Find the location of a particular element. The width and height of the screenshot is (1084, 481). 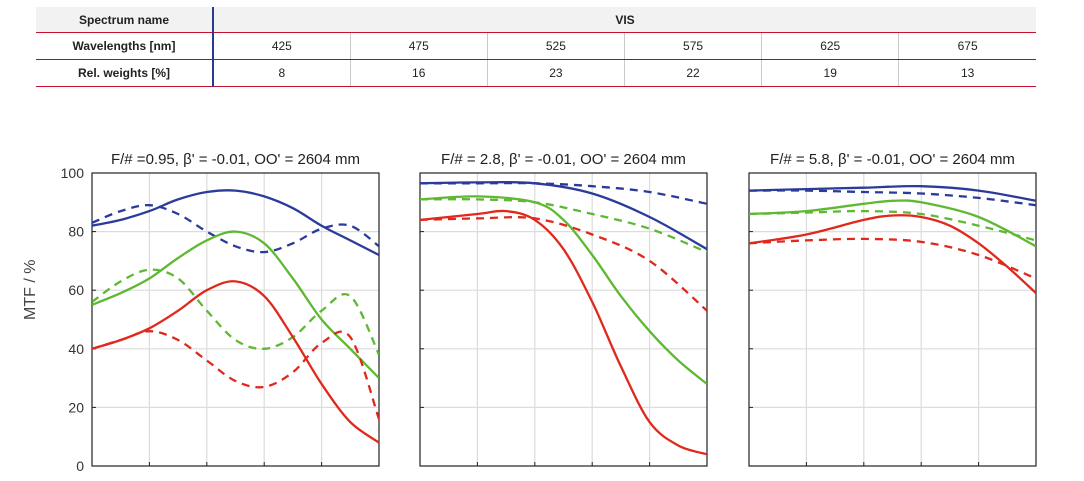

weights-row: Rel. weights [%] 8 16 23 22 19 13 is located at coordinates (536, 73).